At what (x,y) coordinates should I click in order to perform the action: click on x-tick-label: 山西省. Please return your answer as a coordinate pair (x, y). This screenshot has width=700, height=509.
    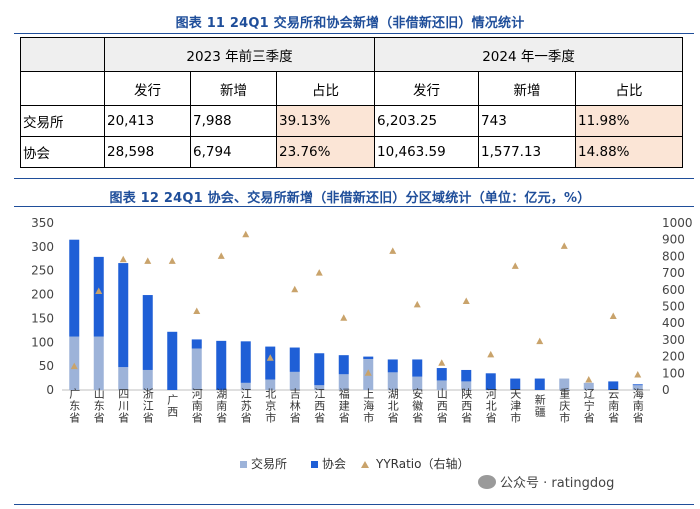
    Looking at the image, I should click on (441, 406).